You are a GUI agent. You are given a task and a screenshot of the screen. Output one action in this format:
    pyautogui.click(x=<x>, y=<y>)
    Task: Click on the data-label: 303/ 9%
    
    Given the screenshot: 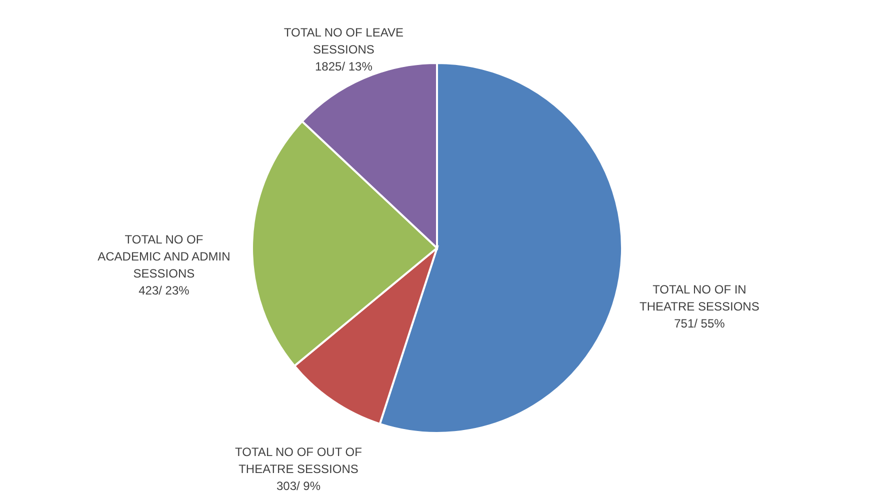 What is the action you would take?
    pyautogui.click(x=298, y=485)
    